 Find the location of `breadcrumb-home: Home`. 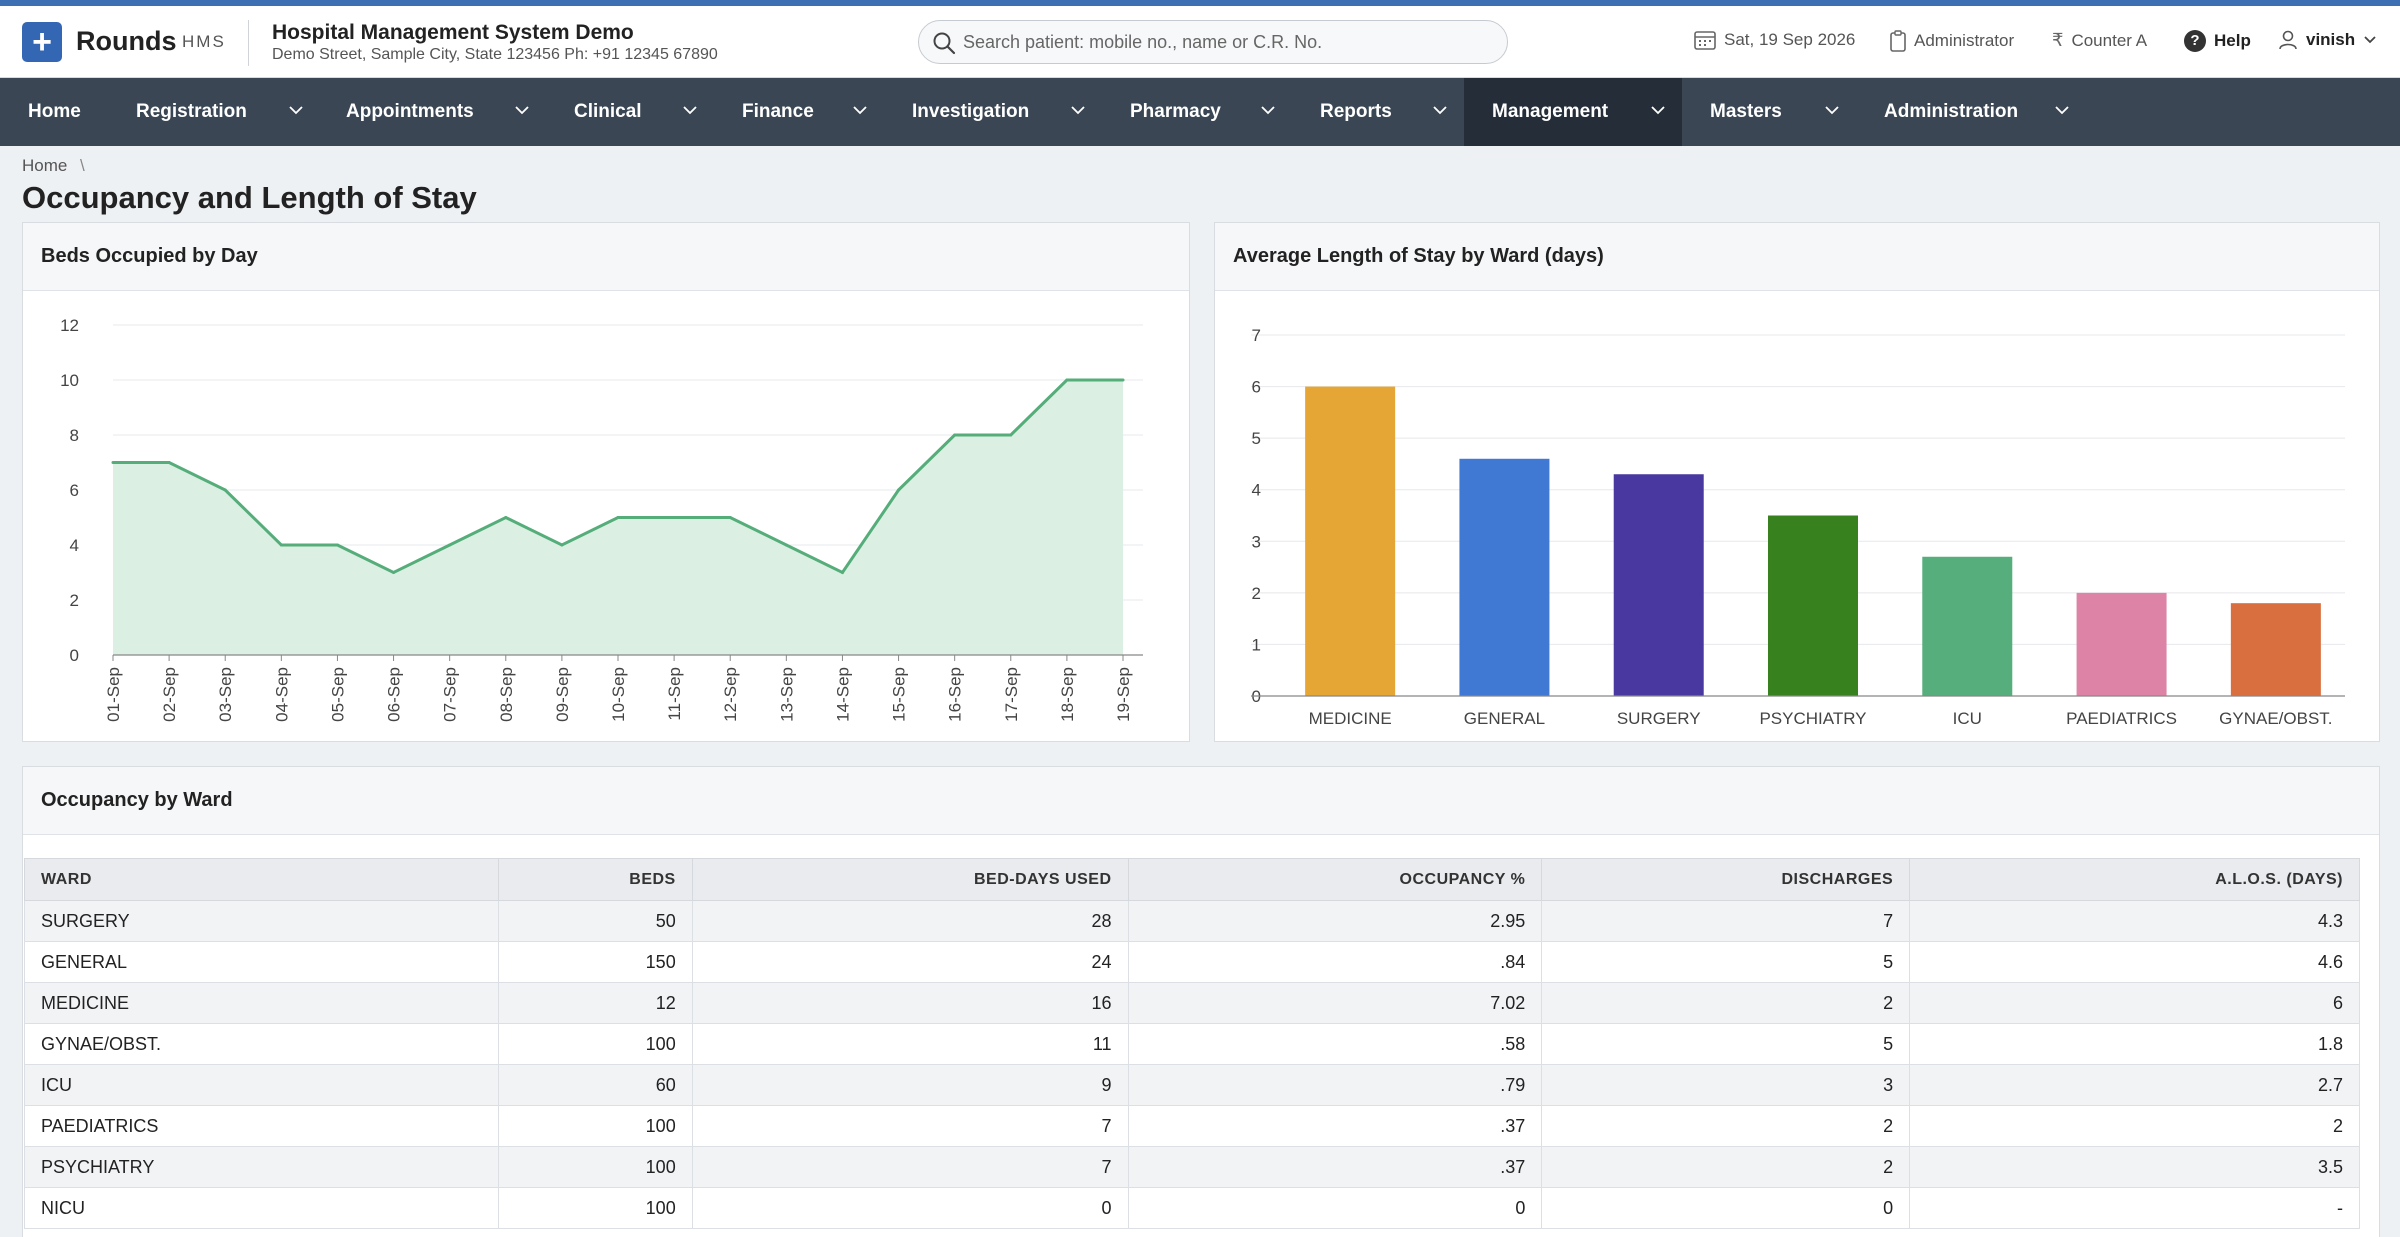

breadcrumb-home: Home is located at coordinates (45, 165).